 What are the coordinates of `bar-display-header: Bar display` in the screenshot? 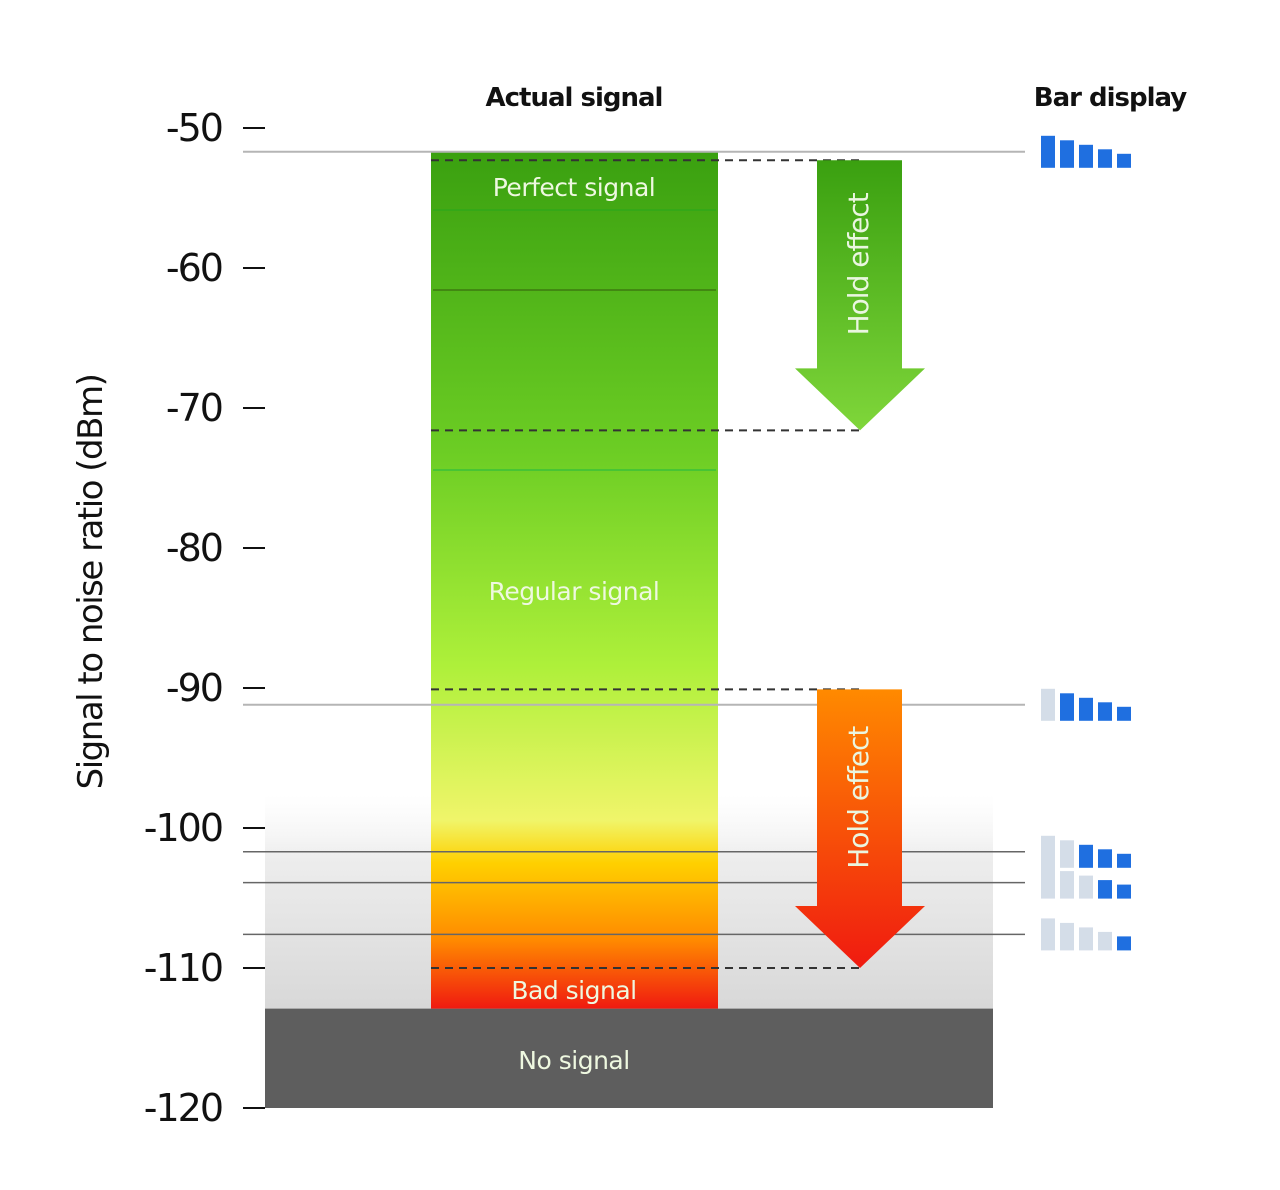 It's located at (1111, 98).